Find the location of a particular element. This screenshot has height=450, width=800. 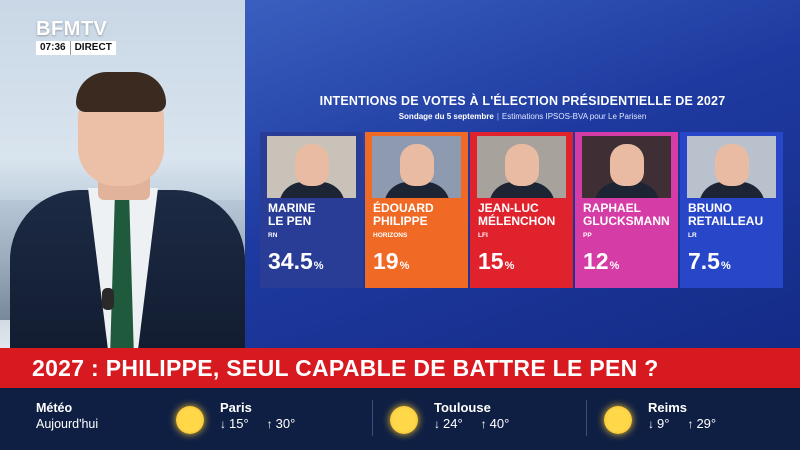

candidate-card: RAPHAEL GLUCKSMANN PP 12% is located at coordinates (626, 210).